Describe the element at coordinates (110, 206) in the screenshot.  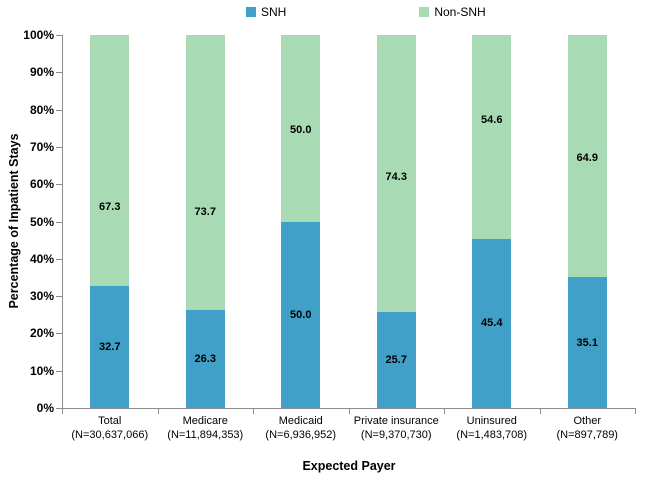
I see `value-label-total-non-snh: 67.3` at that location.